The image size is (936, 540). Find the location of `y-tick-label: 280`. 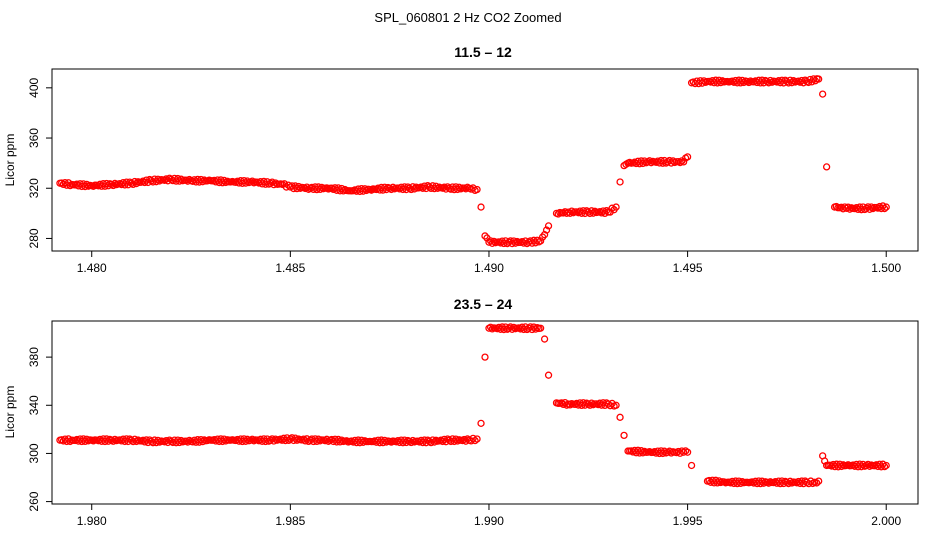

y-tick-label: 280 is located at coordinates (34, 238).